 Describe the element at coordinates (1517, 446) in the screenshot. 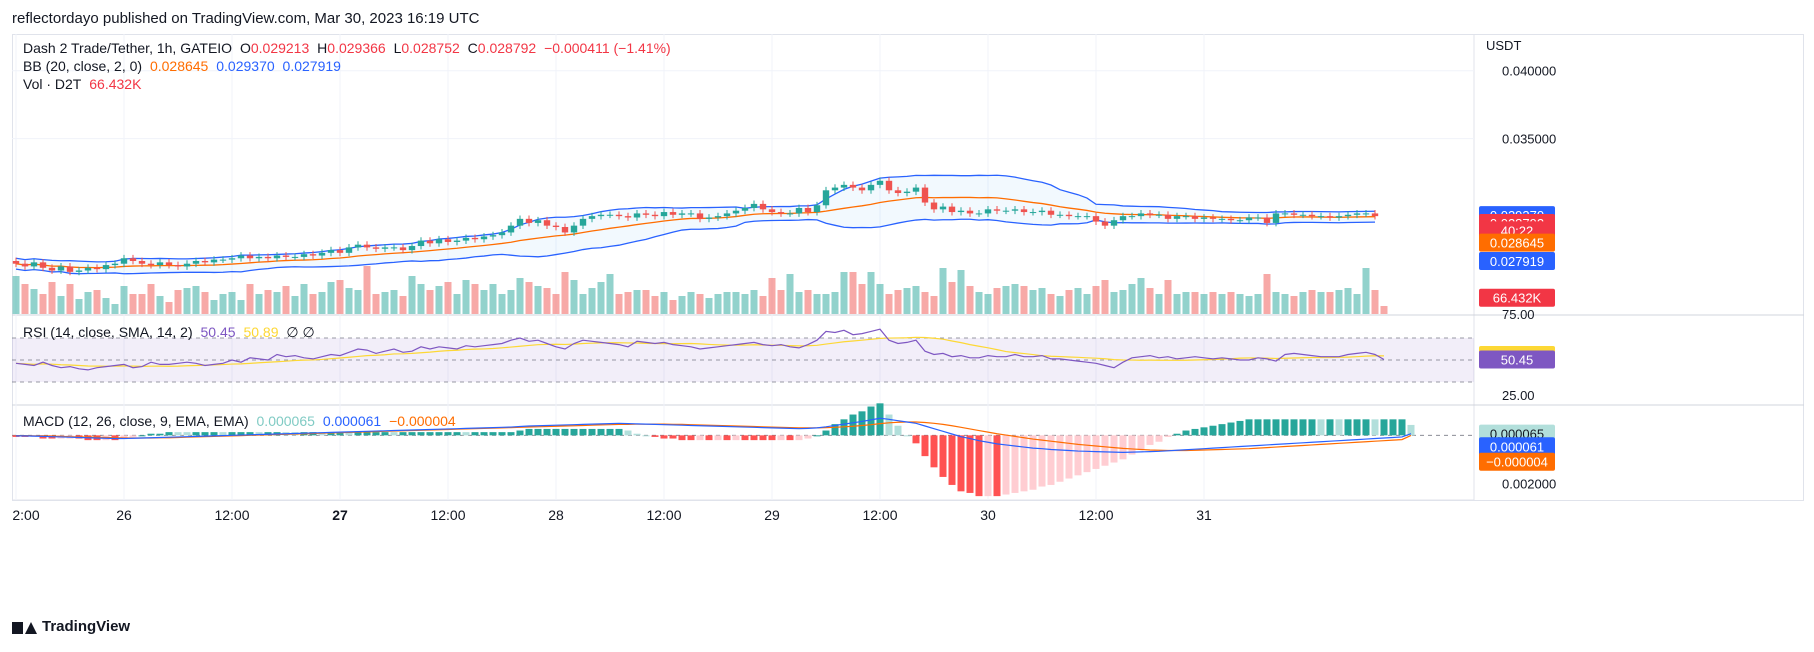

I see `macd-badge-label: 0.000061` at that location.